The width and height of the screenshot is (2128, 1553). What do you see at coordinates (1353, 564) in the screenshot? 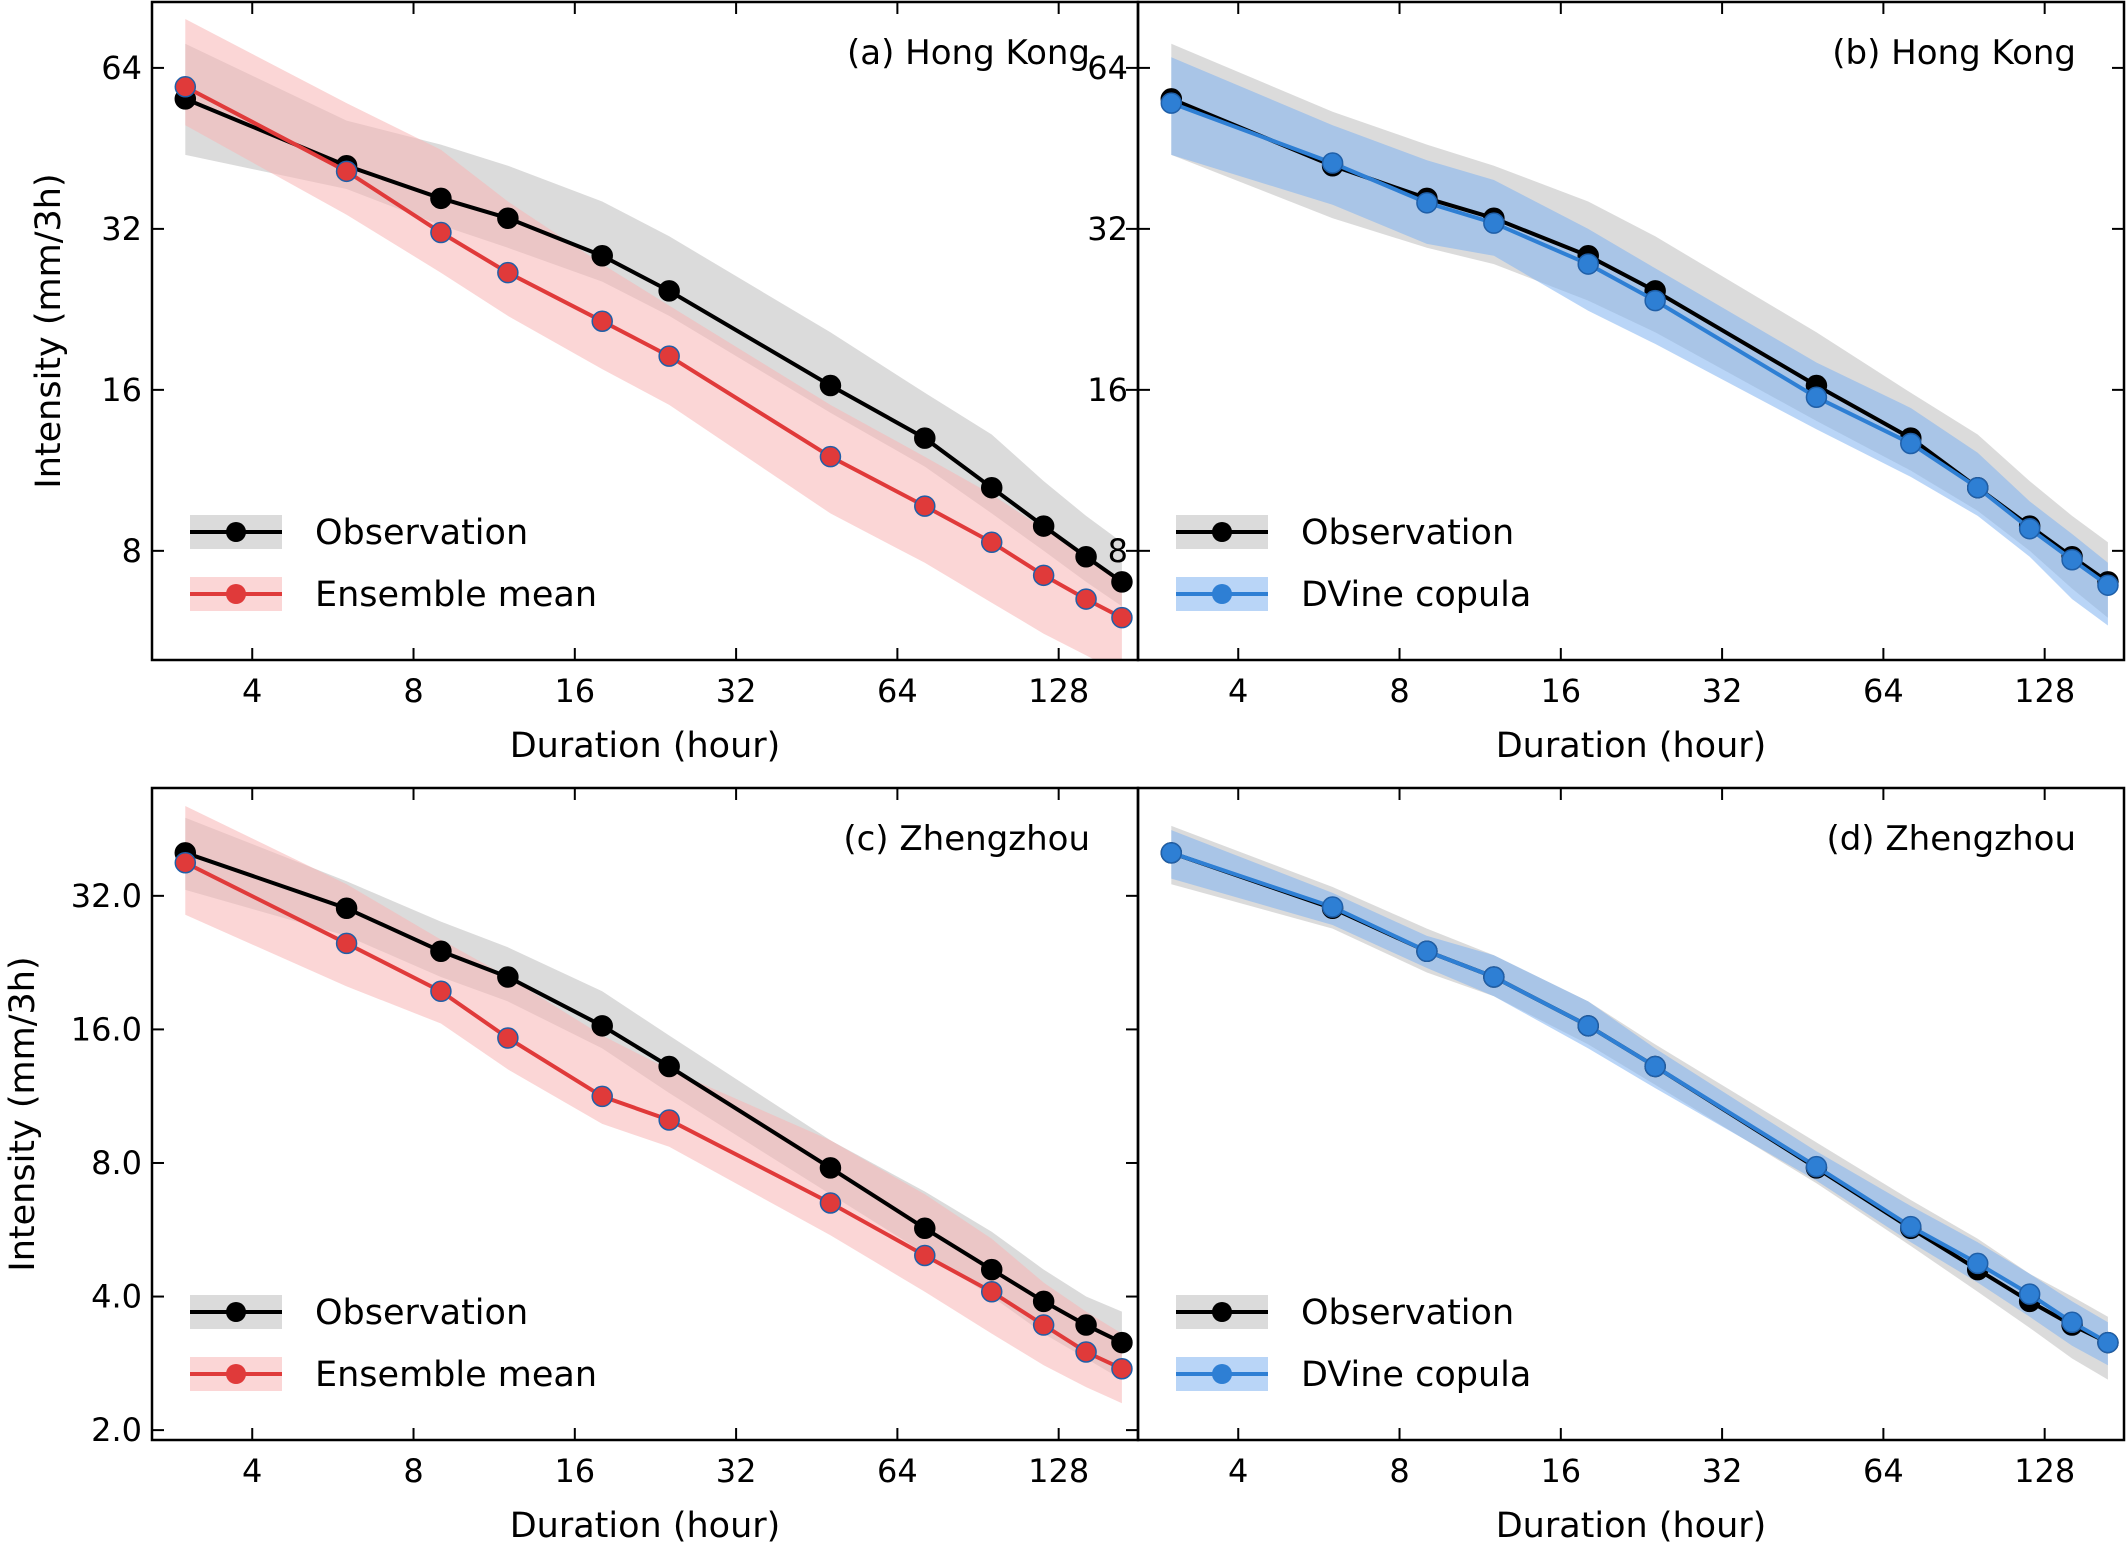
I see `legend: Observation DVine copula` at bounding box center [1353, 564].